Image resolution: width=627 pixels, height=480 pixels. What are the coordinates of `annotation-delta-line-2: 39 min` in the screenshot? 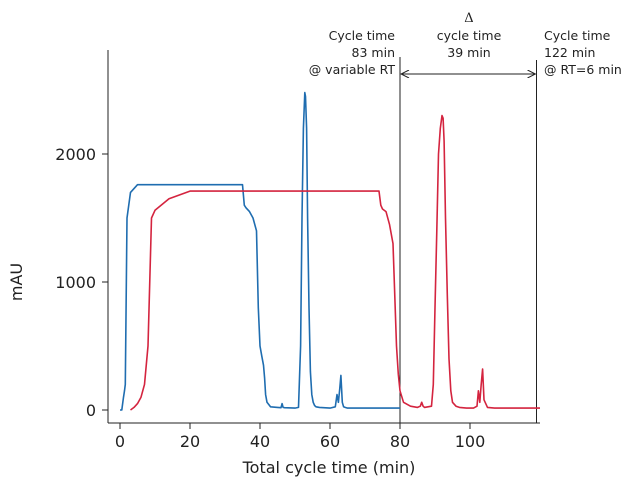 It's located at (468, 52).